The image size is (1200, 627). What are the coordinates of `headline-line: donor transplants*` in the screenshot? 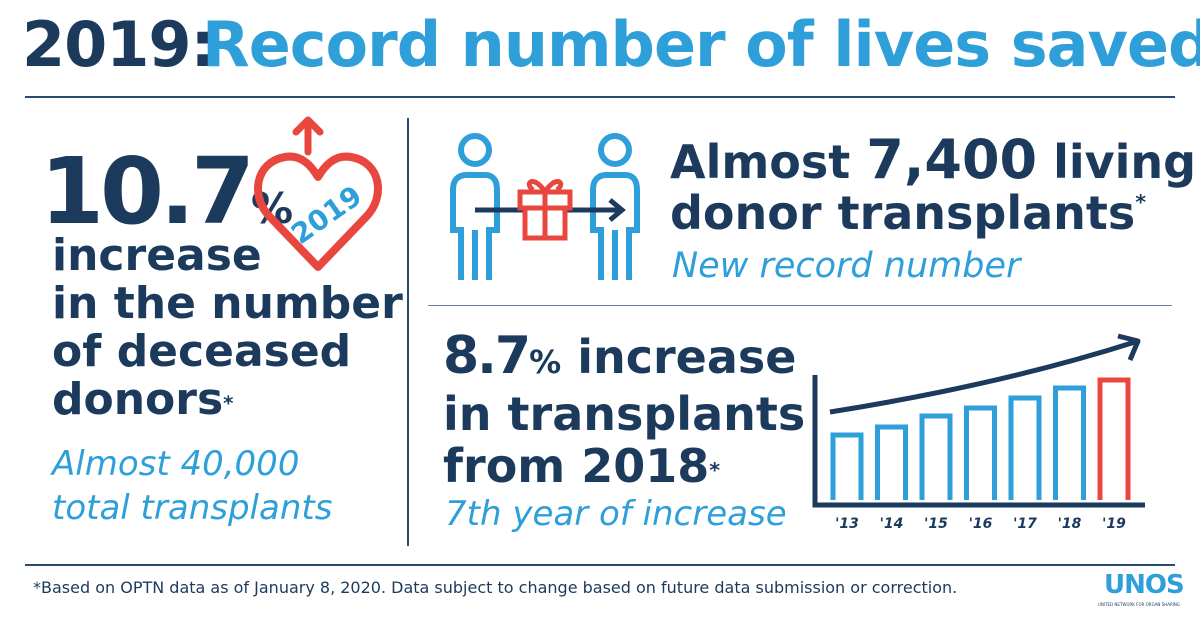 It's located at (908, 213).